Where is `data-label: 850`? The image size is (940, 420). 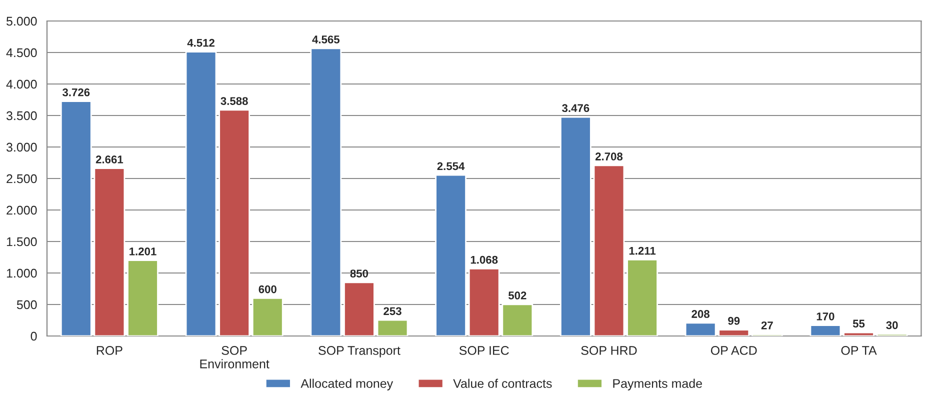
data-label: 850 is located at coordinates (359, 274).